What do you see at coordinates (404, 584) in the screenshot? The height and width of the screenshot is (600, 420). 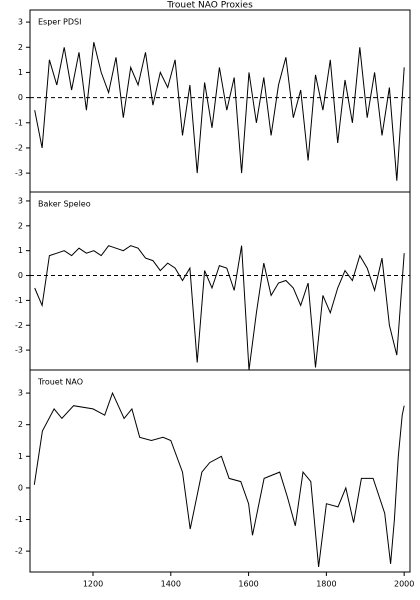 I see `x-tick-label: 2000` at bounding box center [404, 584].